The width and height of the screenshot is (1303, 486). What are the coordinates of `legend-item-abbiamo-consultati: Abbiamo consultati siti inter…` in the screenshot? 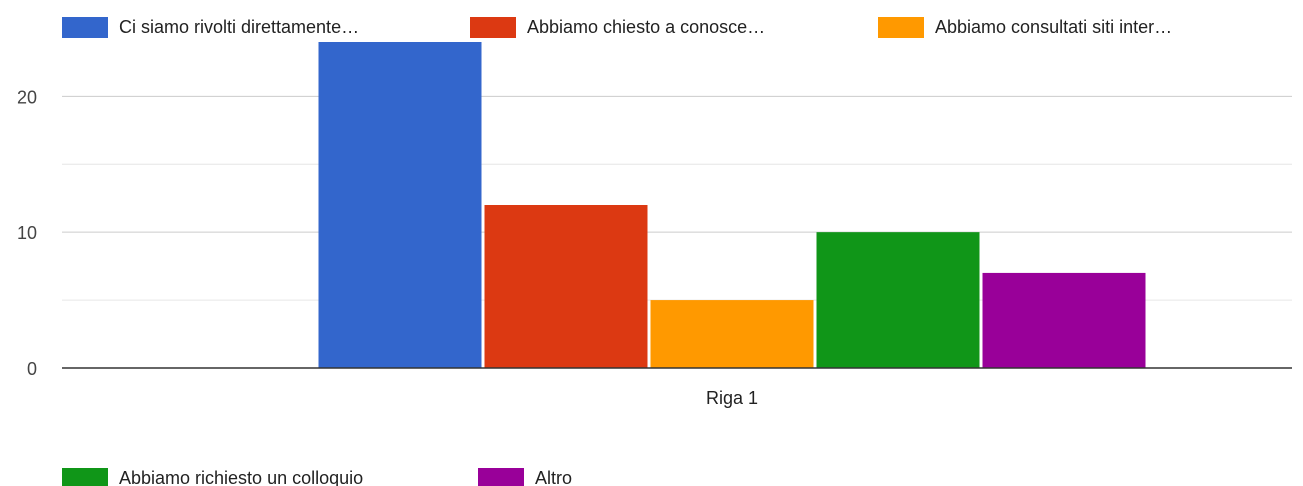 It's located at (1025, 27).